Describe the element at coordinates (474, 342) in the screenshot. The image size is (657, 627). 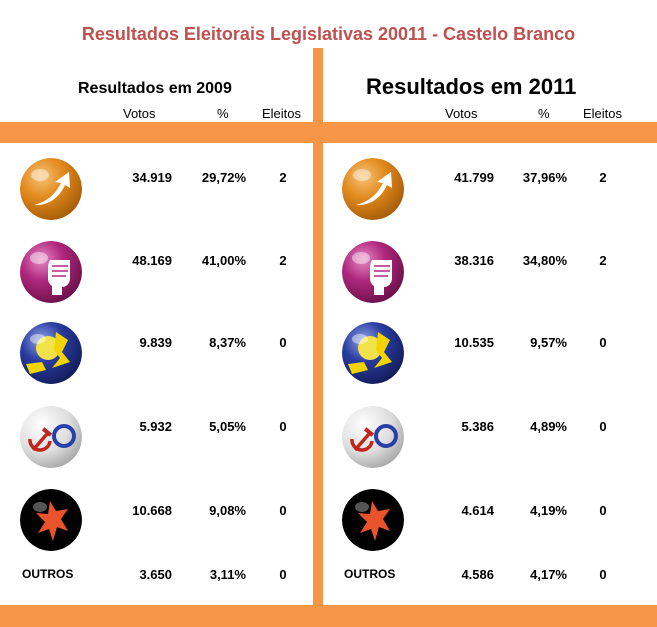
I see `votos-value: 10.535` at that location.